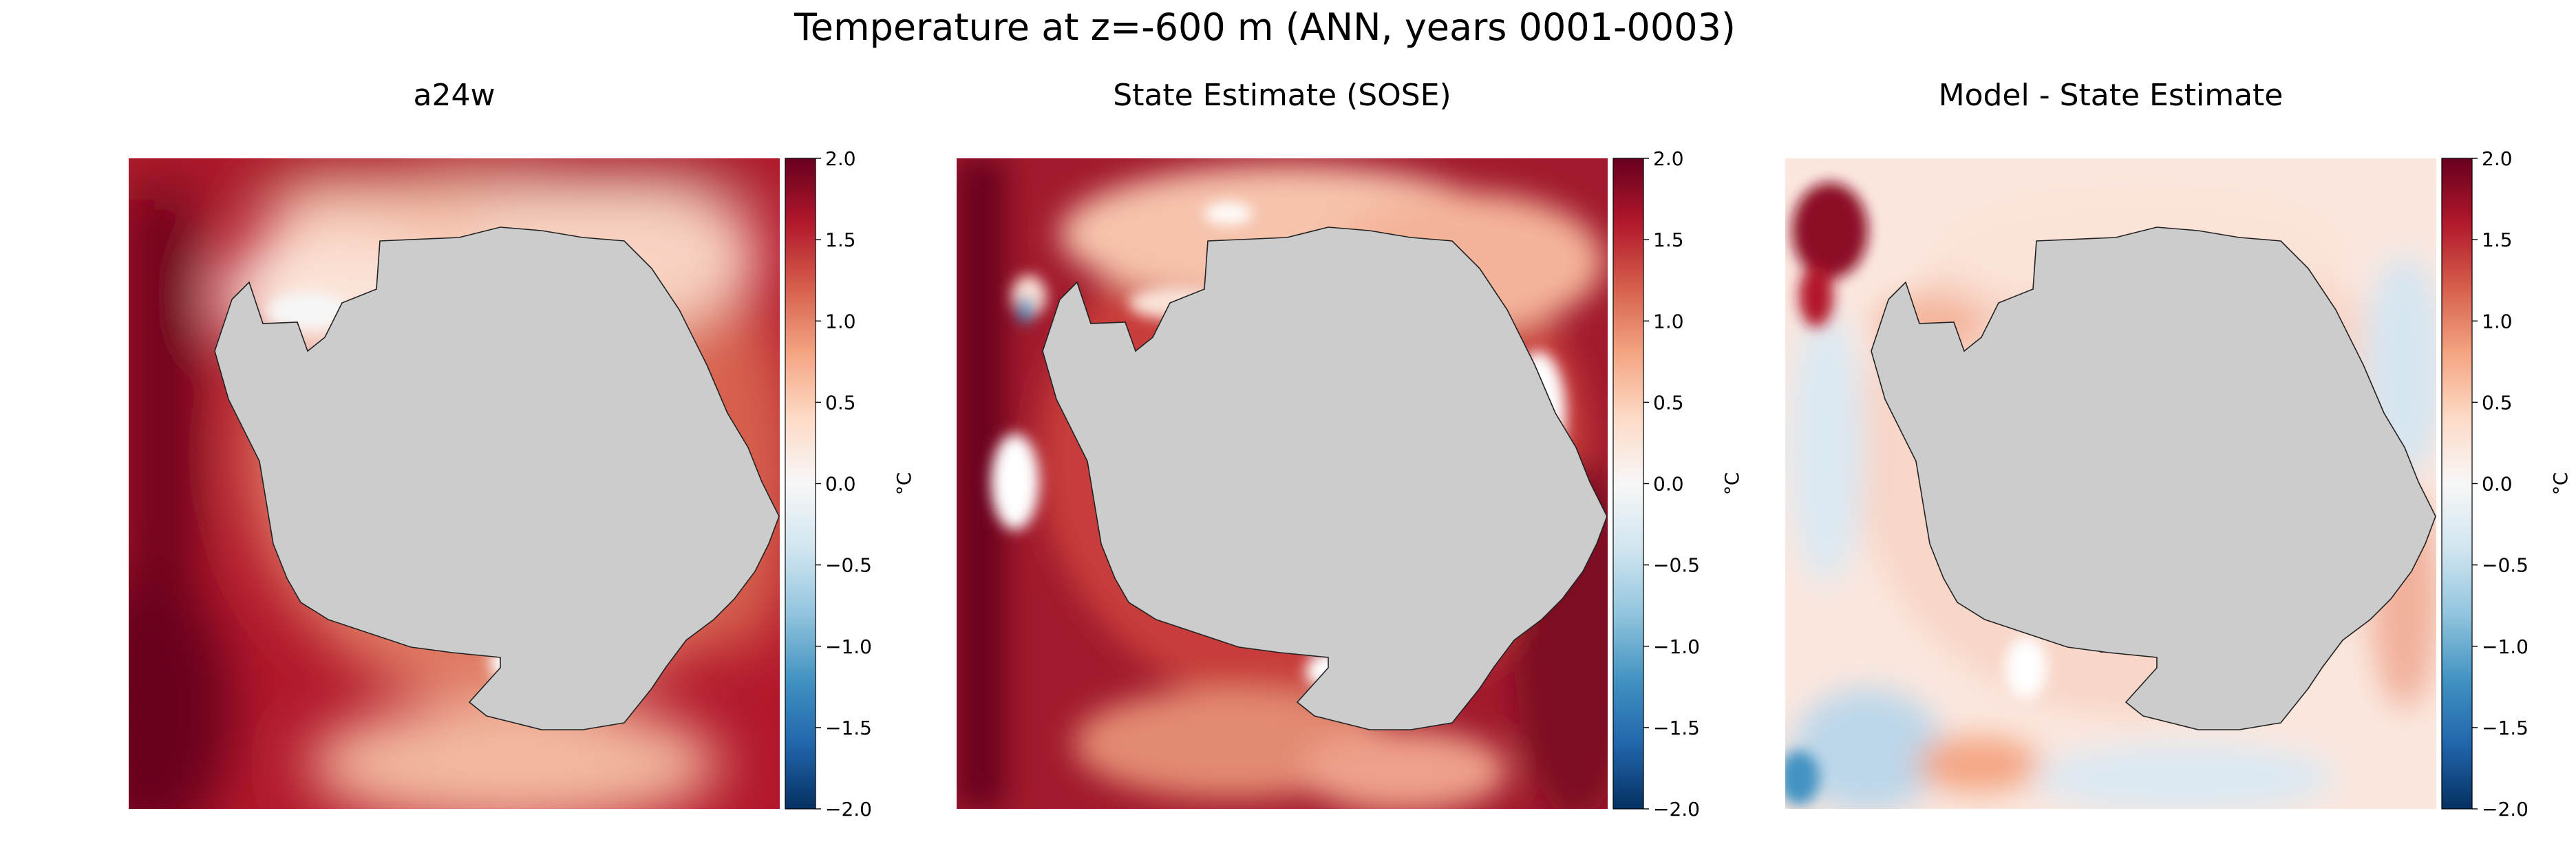  I want to click on panel-title: State Estimate (SOSE), so click(1282, 95).